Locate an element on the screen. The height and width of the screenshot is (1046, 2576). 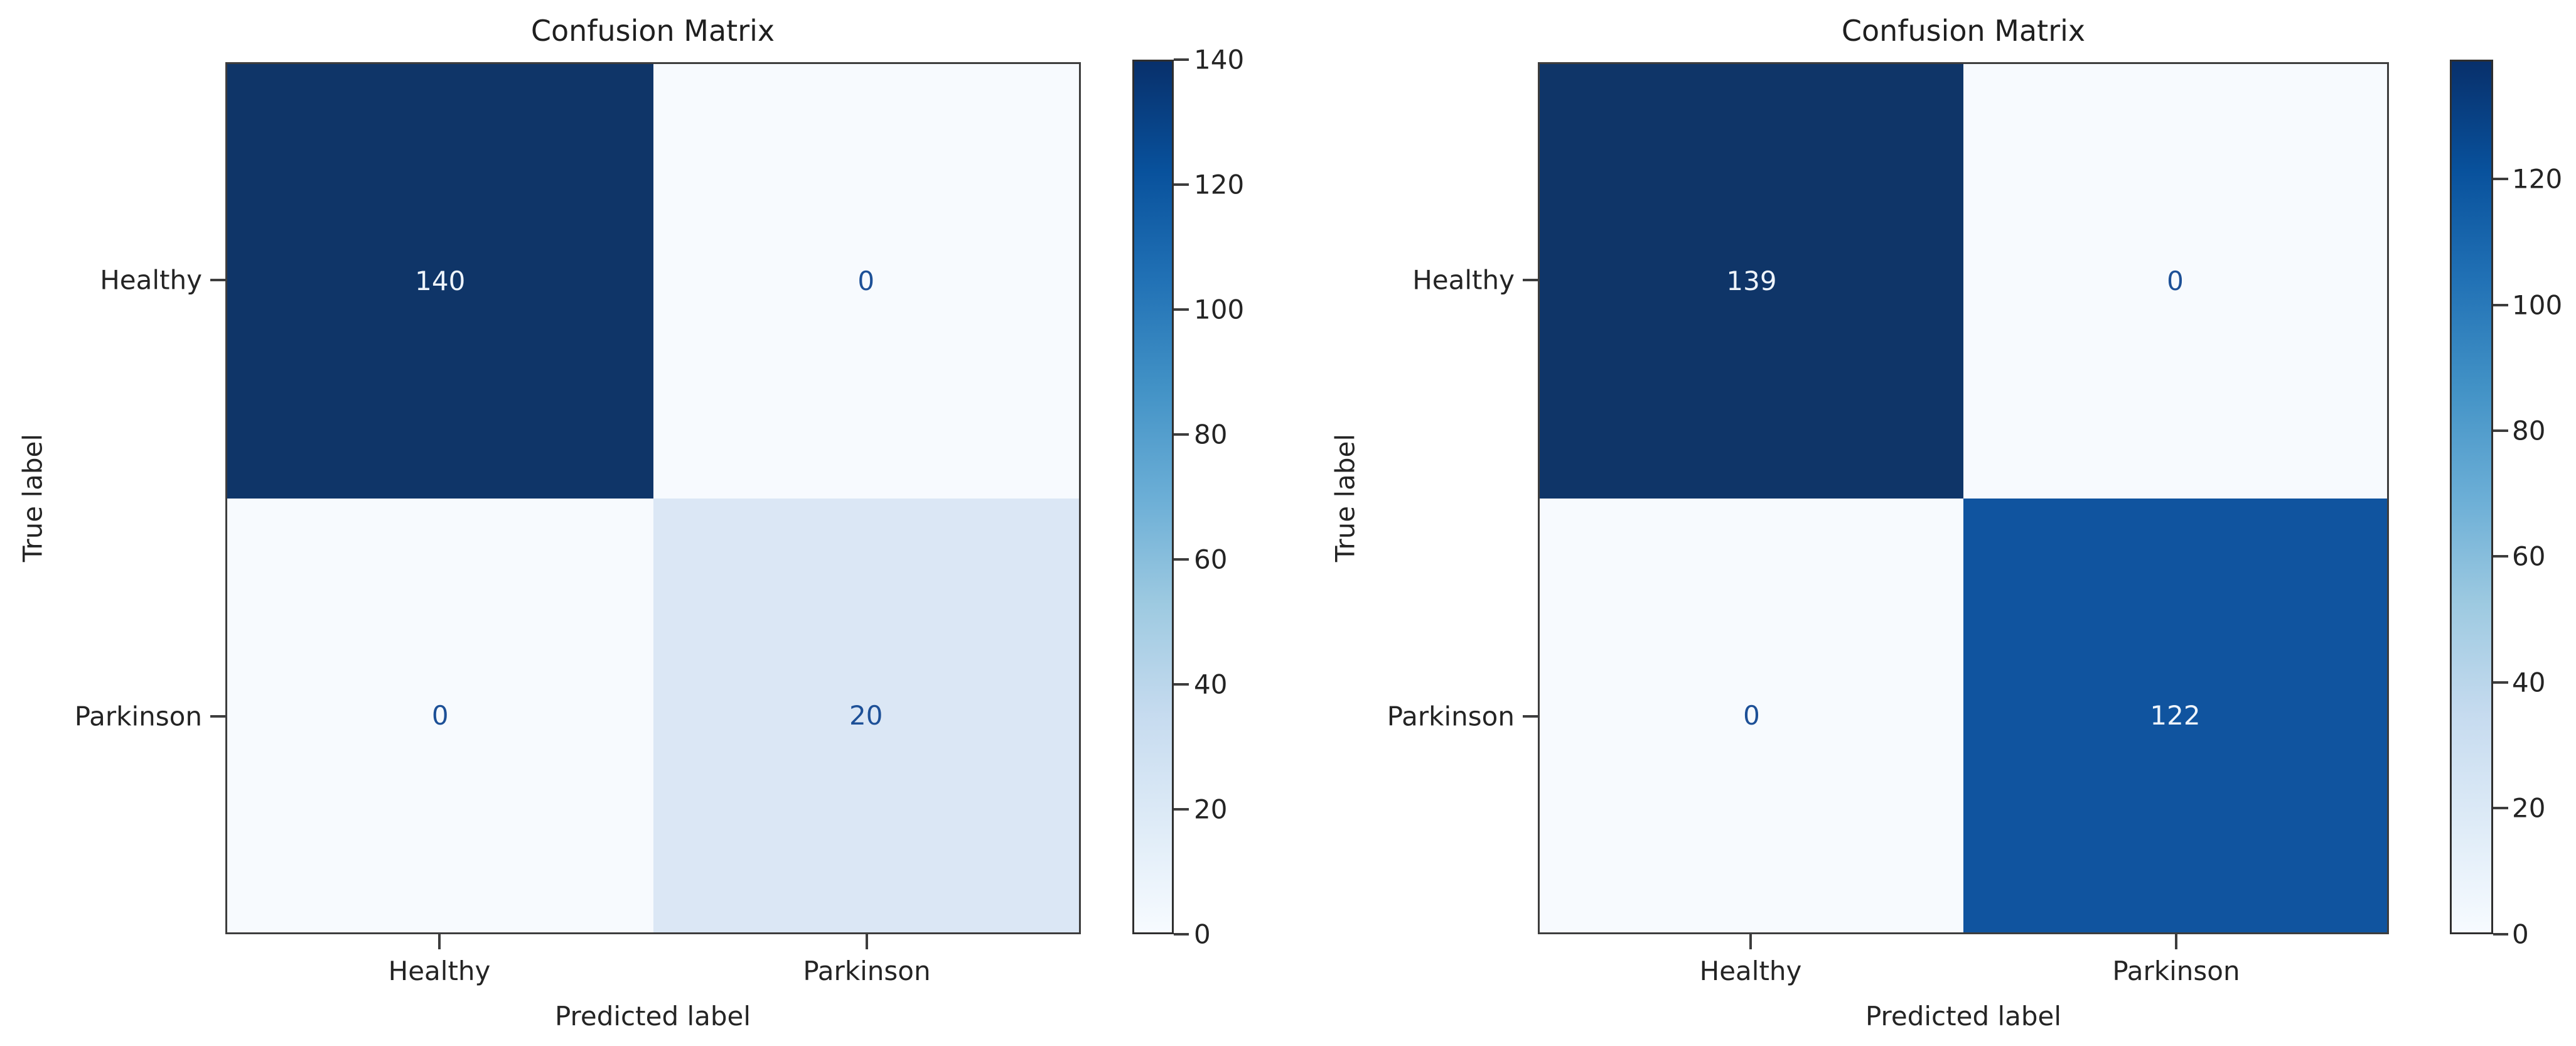
chart-b-cell-parkinson-parkinson: 122 is located at coordinates (2175, 715).